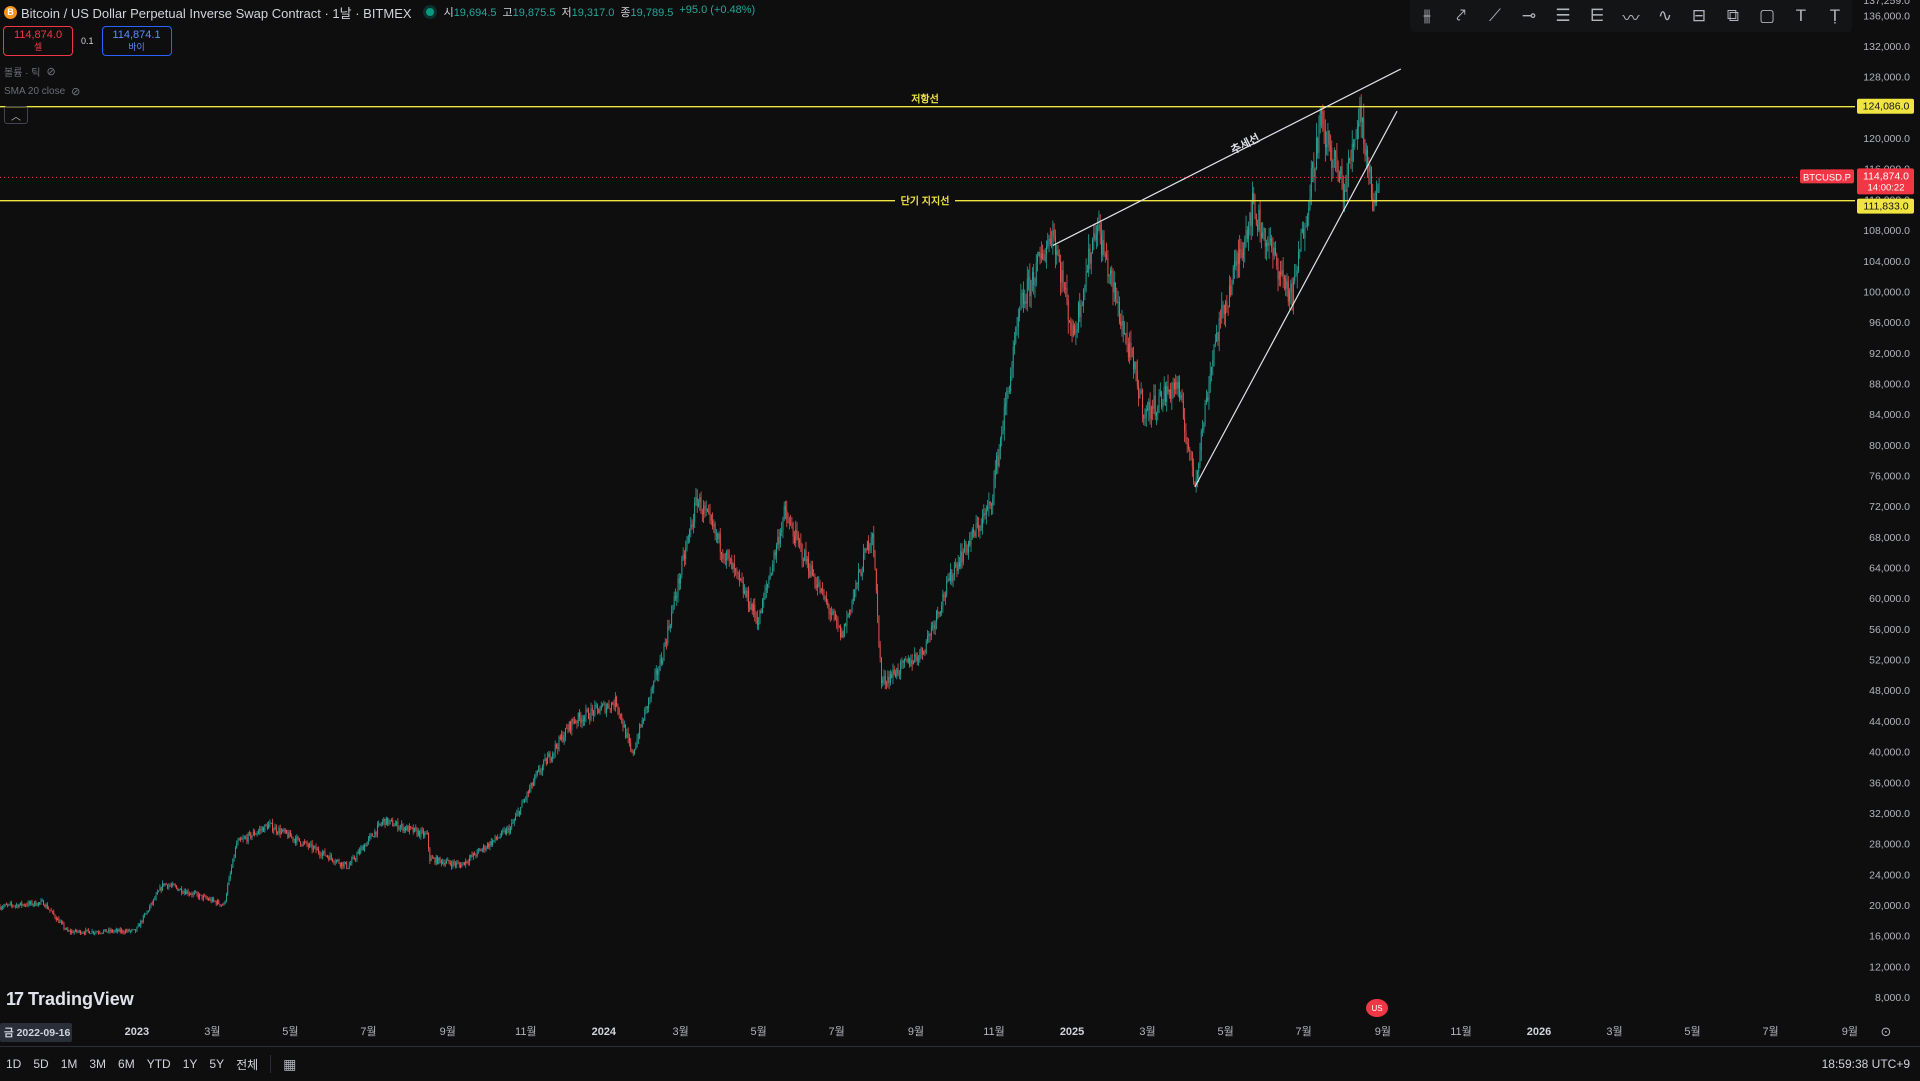  What do you see at coordinates (1801, 16) in the screenshot?
I see `text-icon: T` at bounding box center [1801, 16].